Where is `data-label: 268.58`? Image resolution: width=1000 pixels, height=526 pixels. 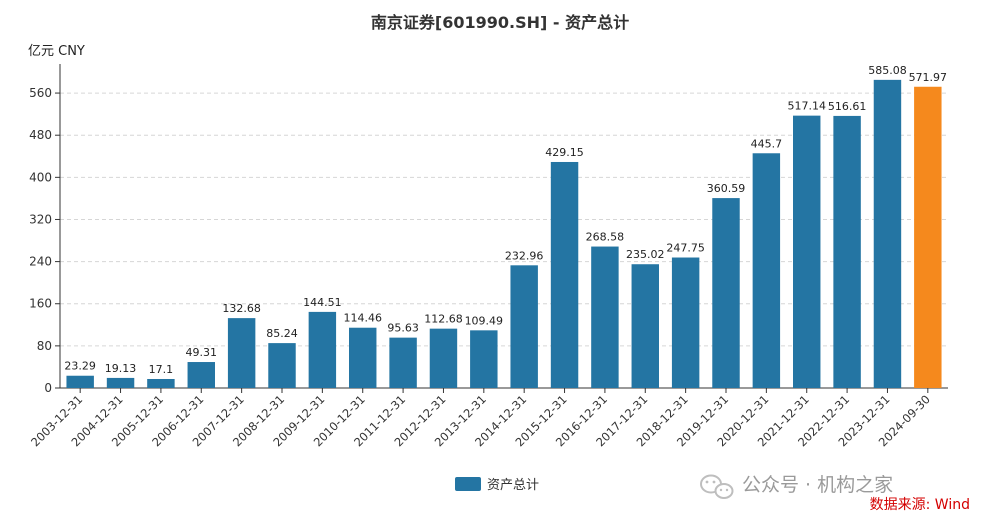
data-label: 268.58 is located at coordinates (605, 237).